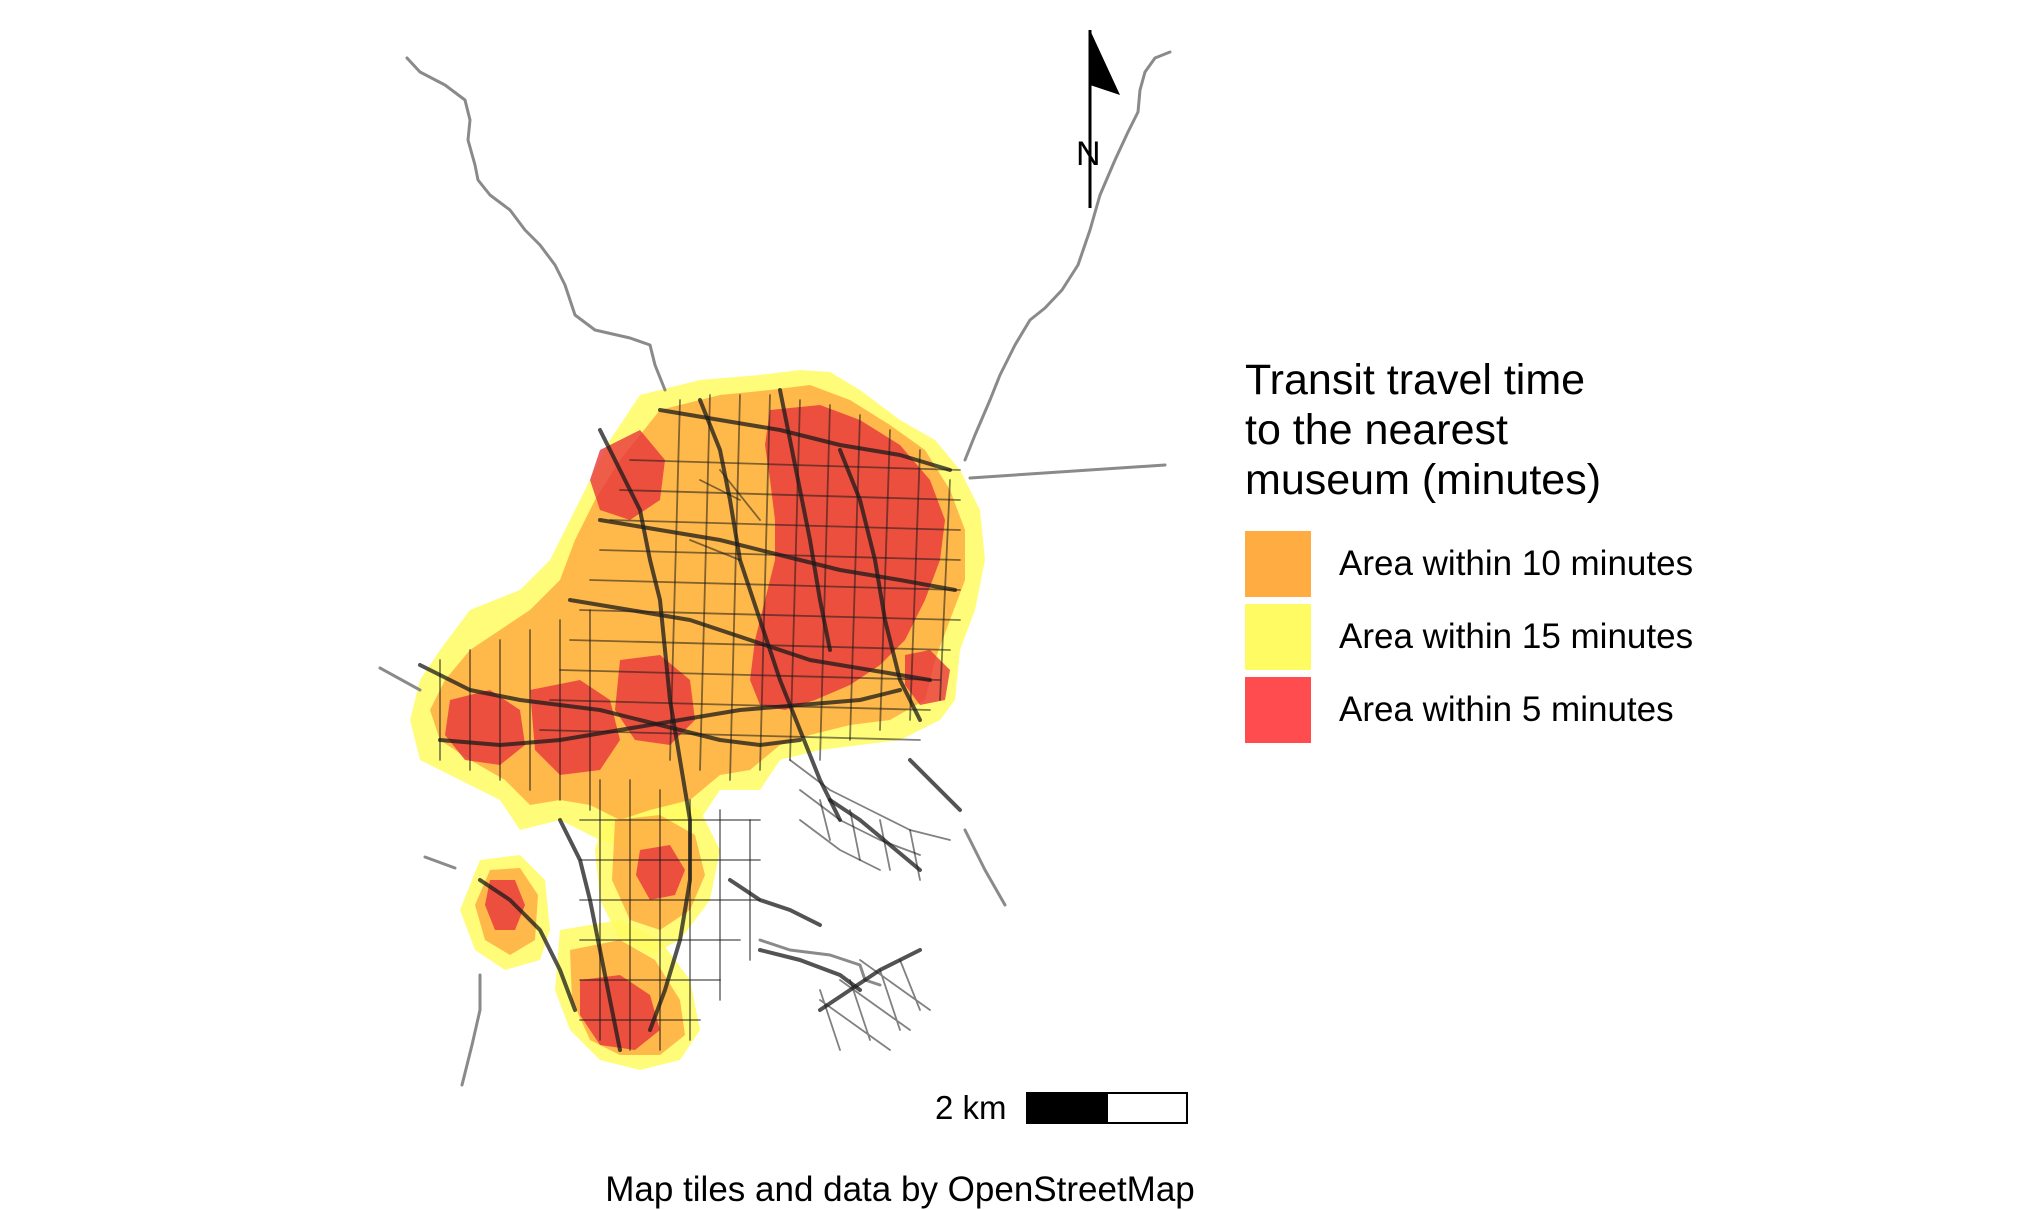 The width and height of the screenshot is (2025, 1210). I want to click on legend-swatch-5-minutes, so click(1278, 709).